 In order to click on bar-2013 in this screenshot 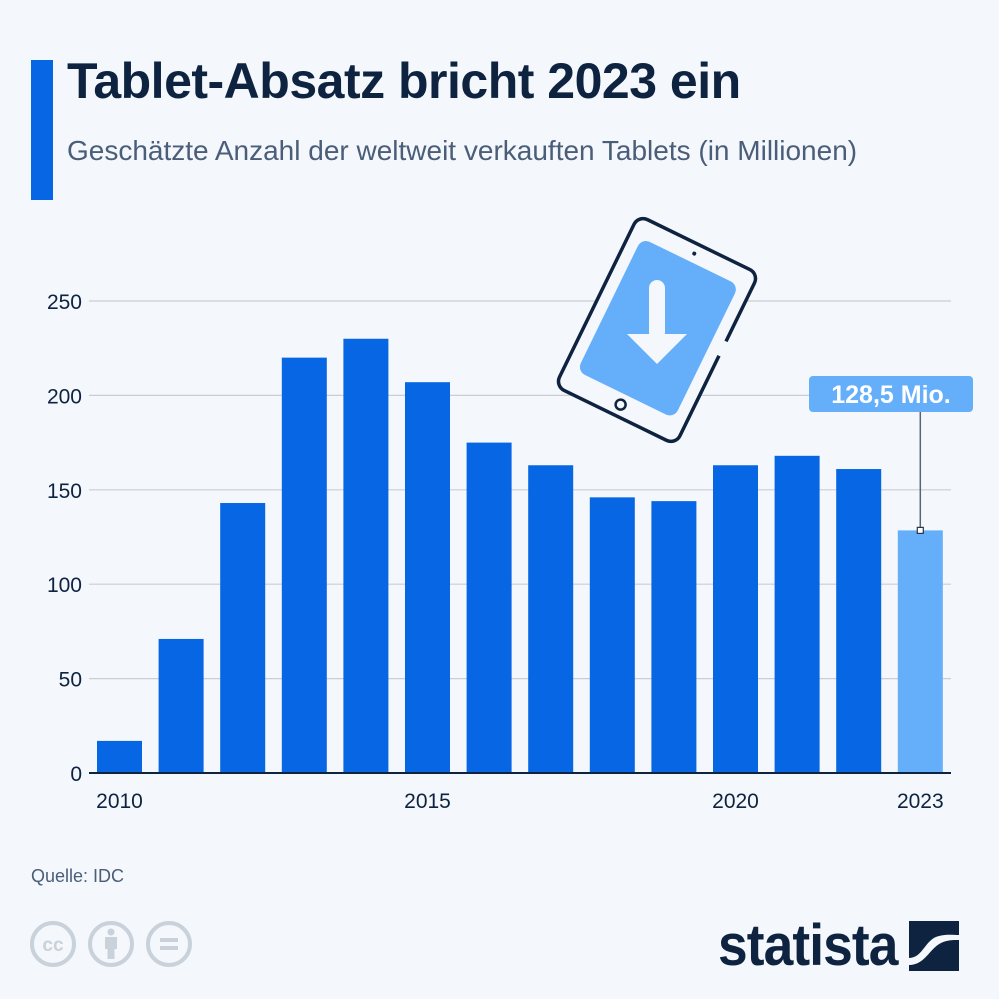, I will do `click(304, 565)`.